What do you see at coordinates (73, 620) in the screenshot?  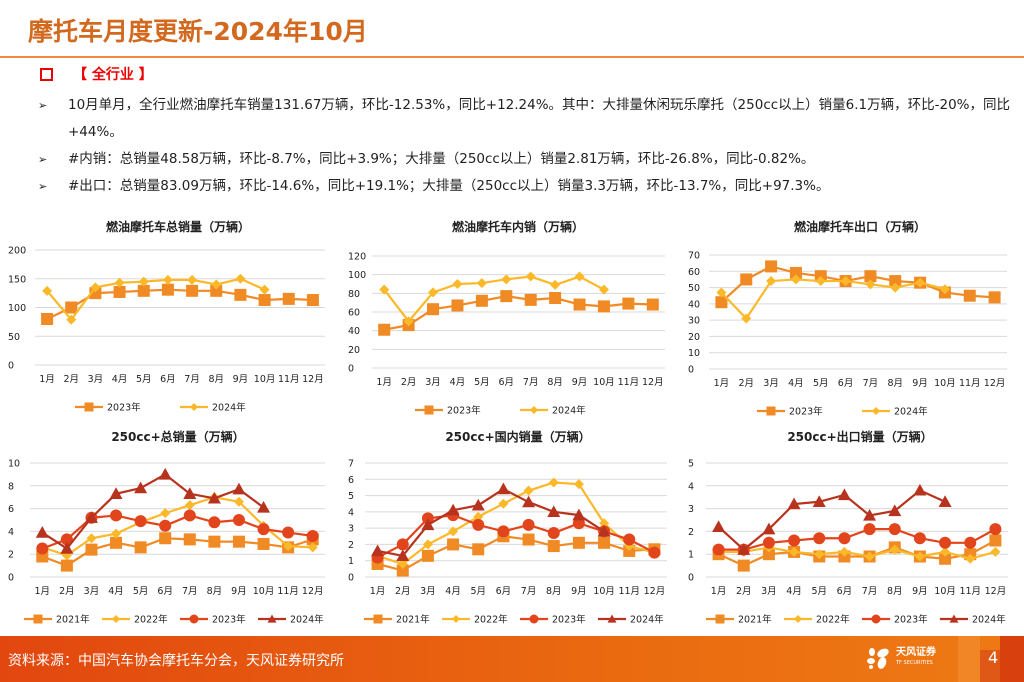 I see `legend-label: 2021年` at bounding box center [73, 620].